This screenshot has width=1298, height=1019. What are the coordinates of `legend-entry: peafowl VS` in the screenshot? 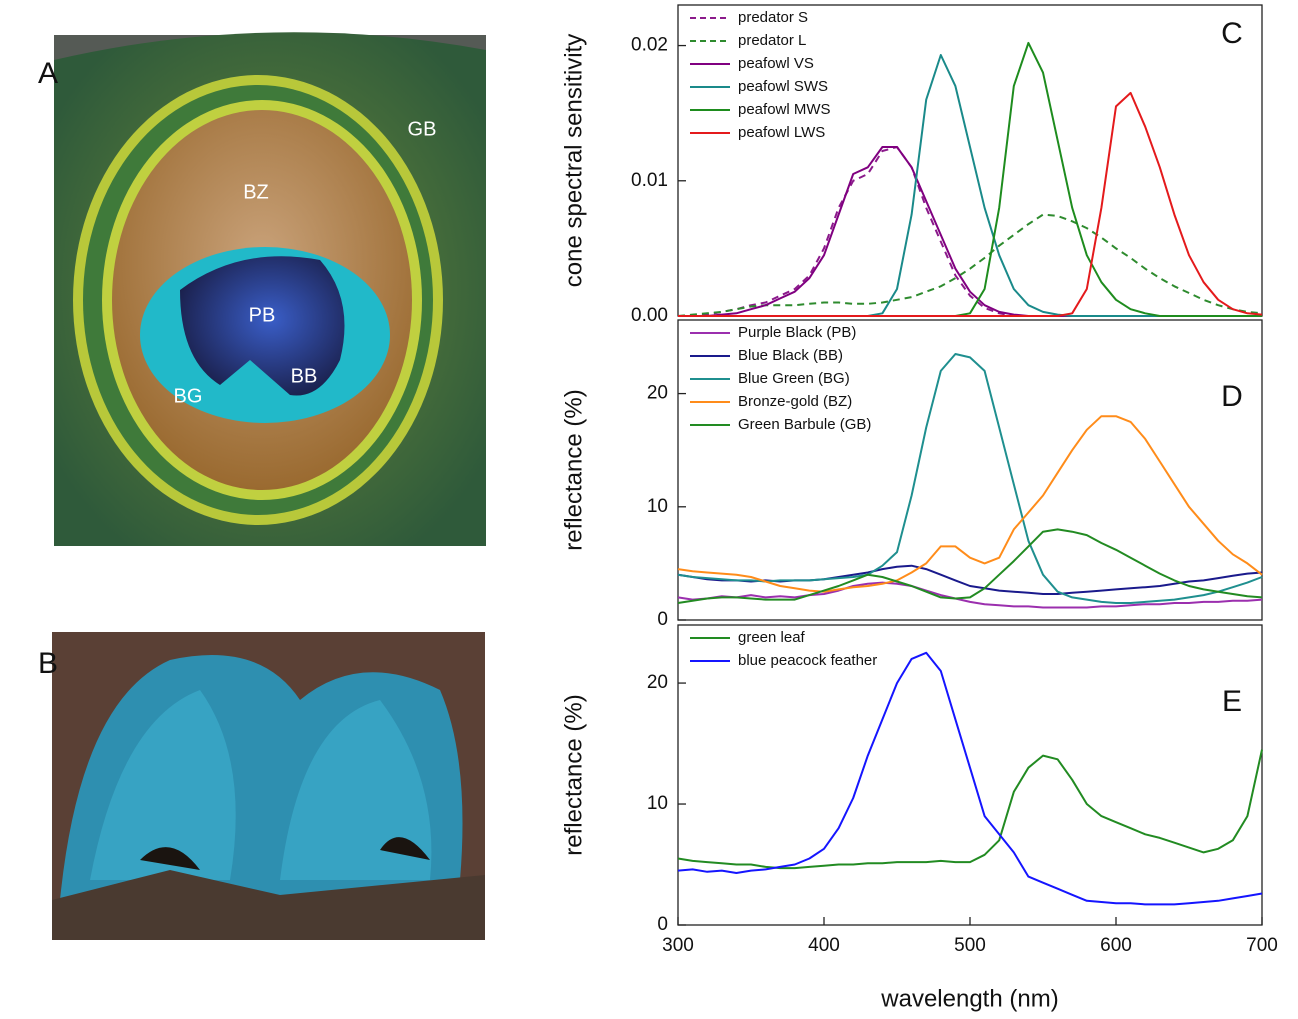 It's located at (776, 63).